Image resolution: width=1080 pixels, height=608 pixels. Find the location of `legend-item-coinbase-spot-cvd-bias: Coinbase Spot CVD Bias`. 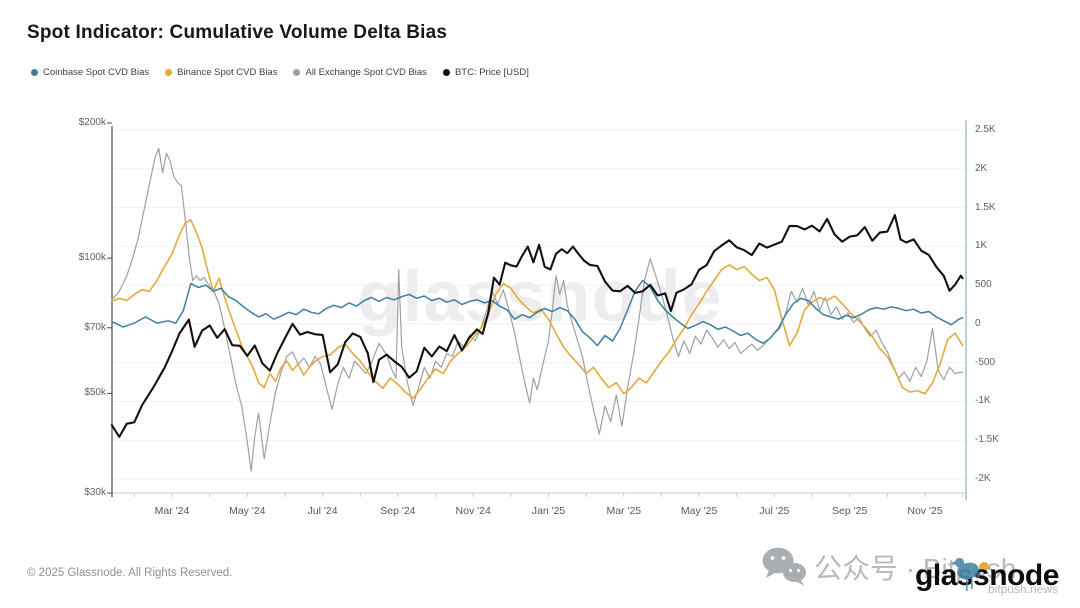

legend-item-coinbase-spot-cvd-bias: Coinbase Spot CVD Bias is located at coordinates (90, 72).